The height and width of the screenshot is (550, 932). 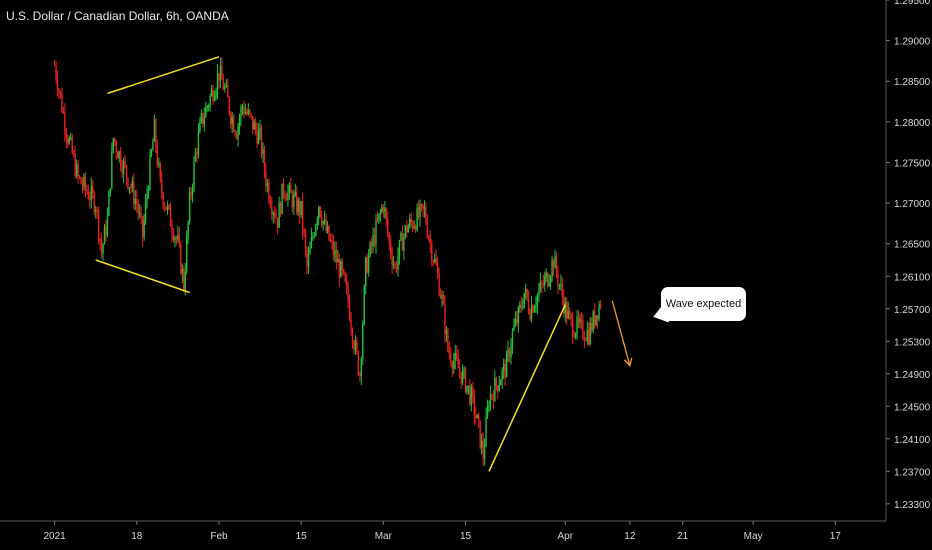 I want to click on y-tick-label: 1.25300, so click(x=912, y=342).